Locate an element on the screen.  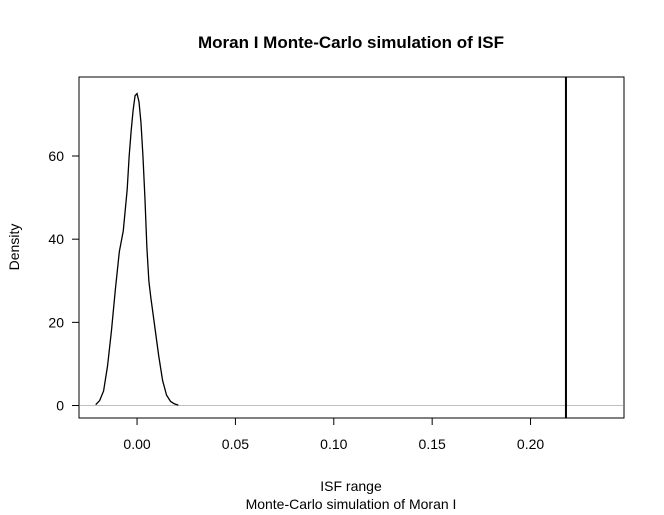
x-tick-label: 0.15 is located at coordinates (432, 444).